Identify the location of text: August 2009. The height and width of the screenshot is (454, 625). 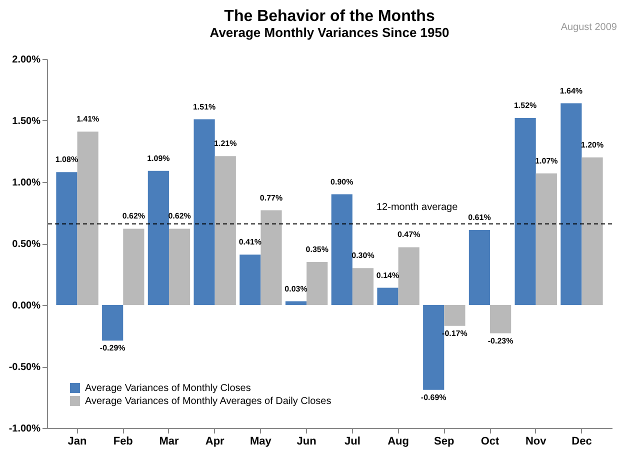
(588, 27).